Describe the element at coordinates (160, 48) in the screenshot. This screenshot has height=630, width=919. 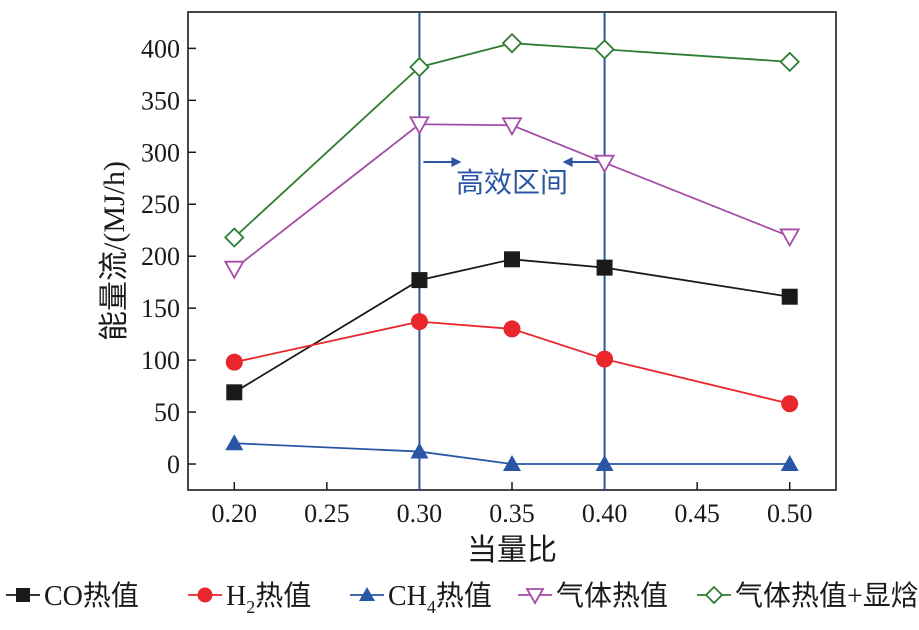
I see `y-tick-label: 400` at that location.